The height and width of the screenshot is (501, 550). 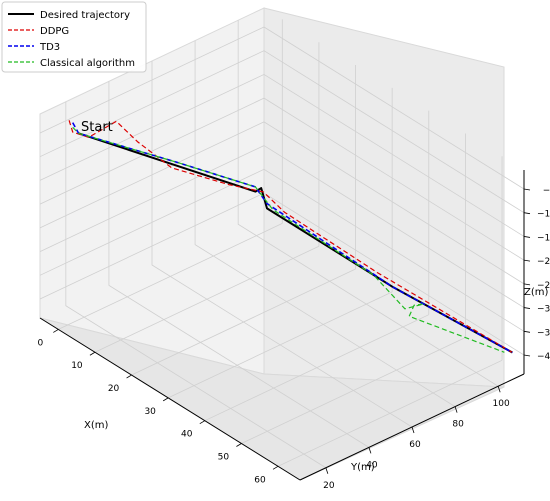 What do you see at coordinates (362, 467) in the screenshot?
I see `y-axis-label: Y(m)` at bounding box center [362, 467].